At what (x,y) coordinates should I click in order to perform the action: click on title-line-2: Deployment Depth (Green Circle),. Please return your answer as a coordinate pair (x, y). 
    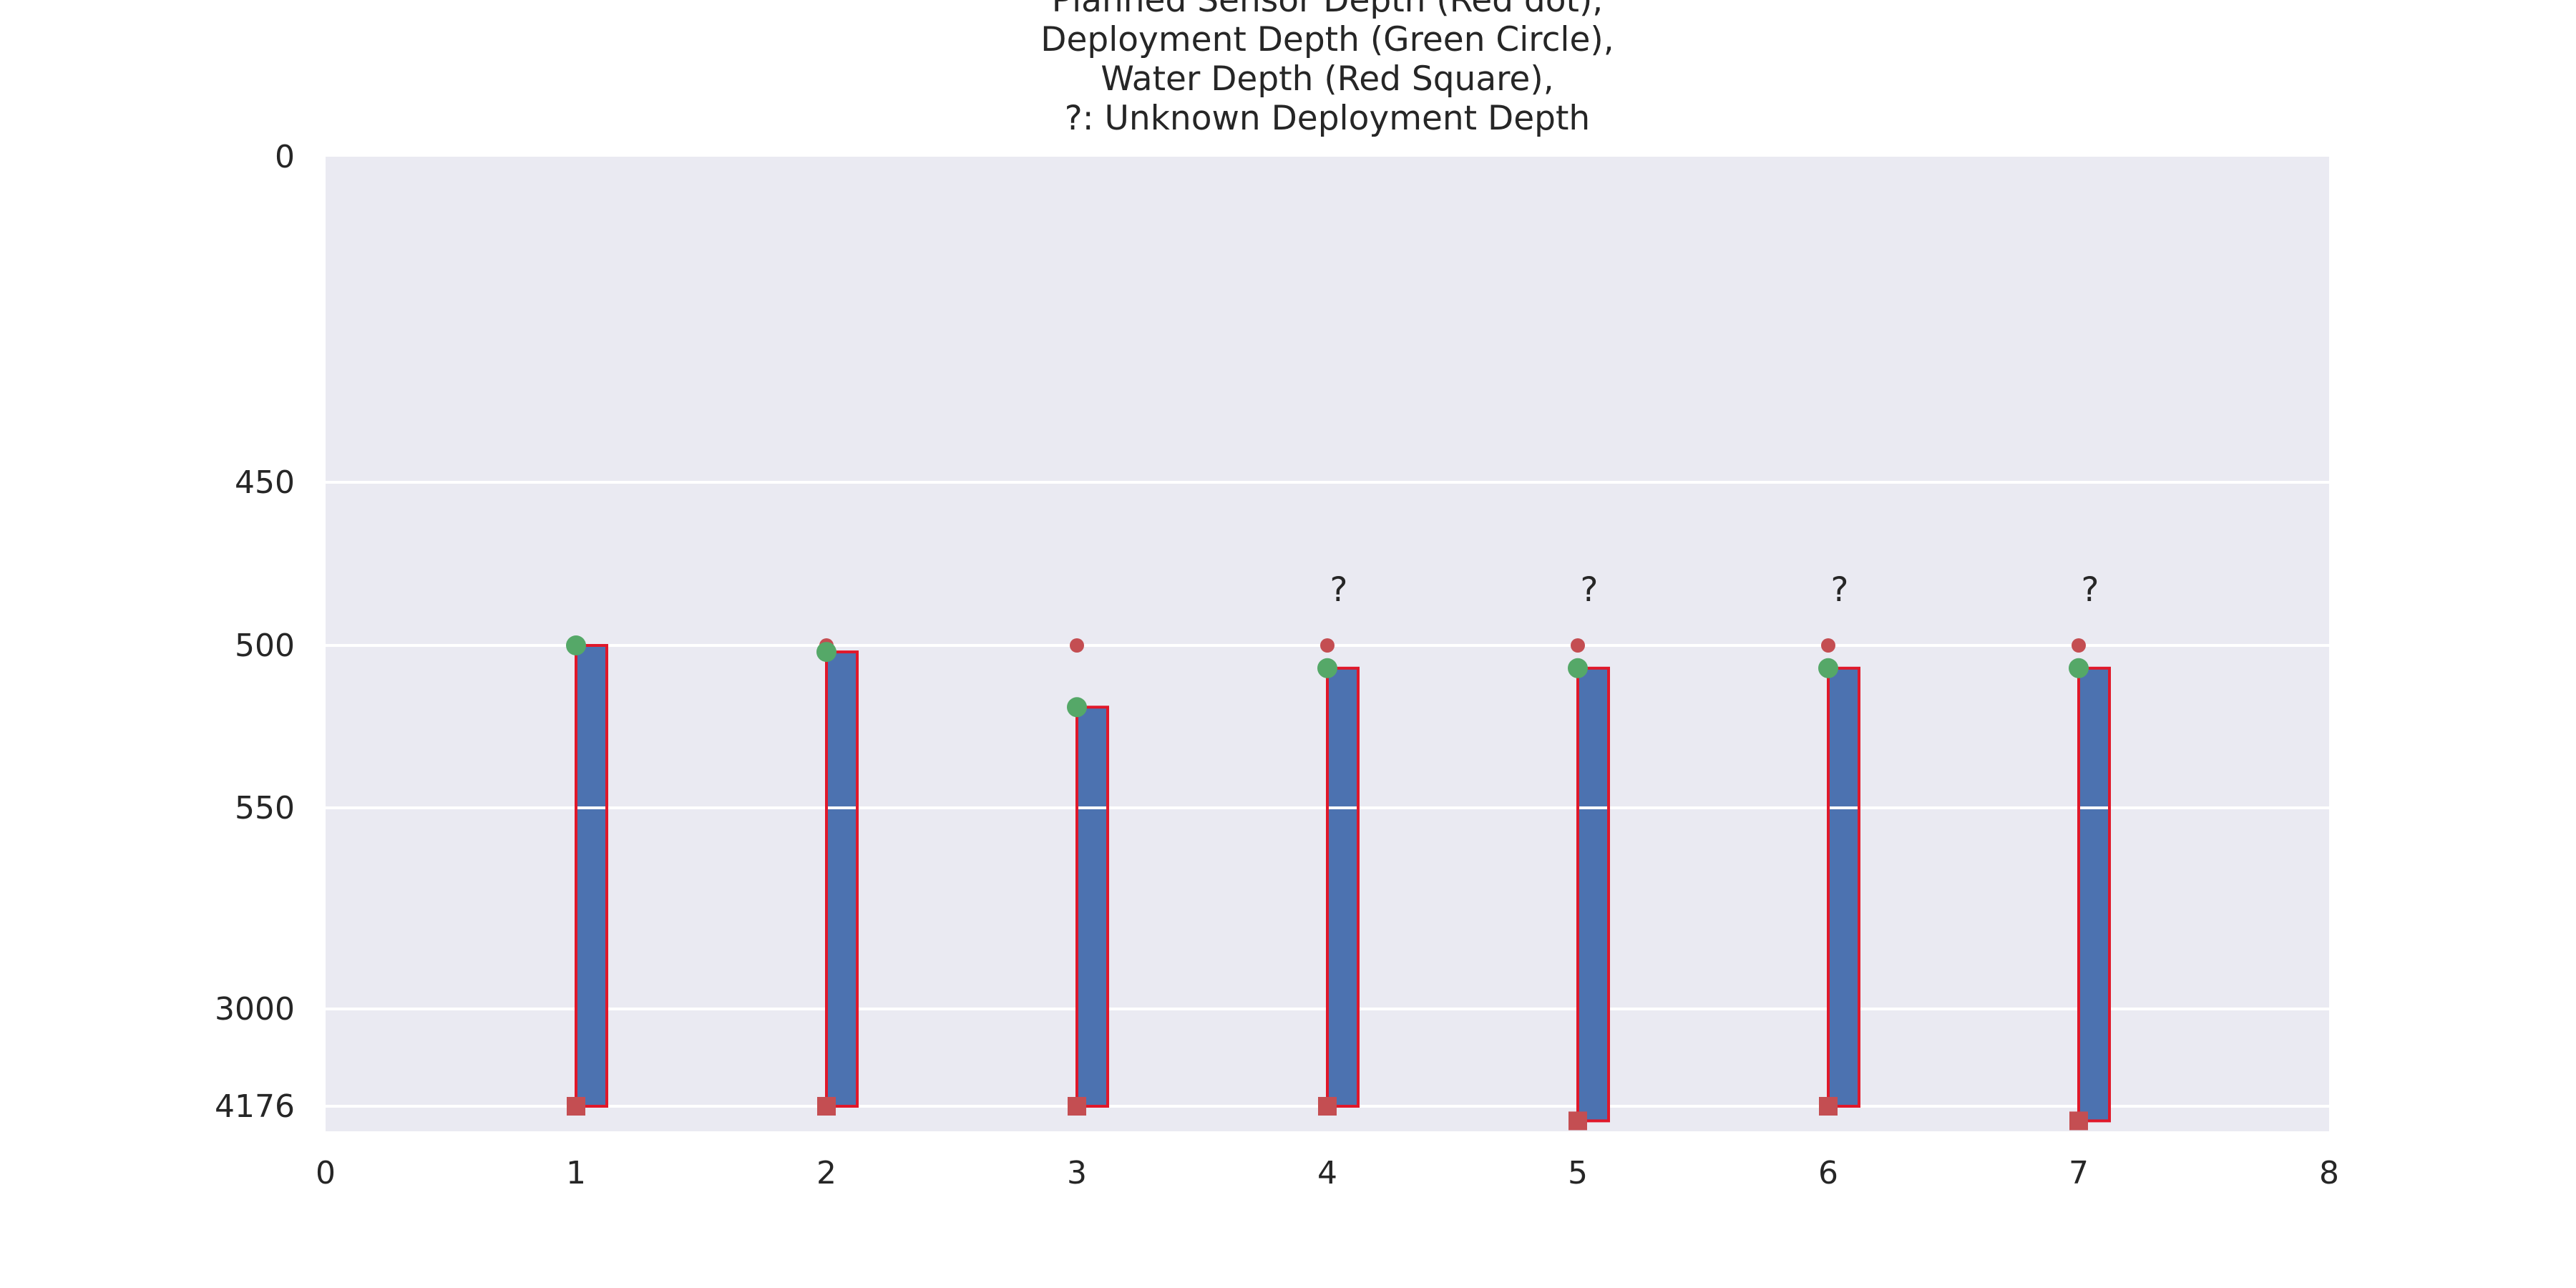
    Looking at the image, I should click on (1327, 39).